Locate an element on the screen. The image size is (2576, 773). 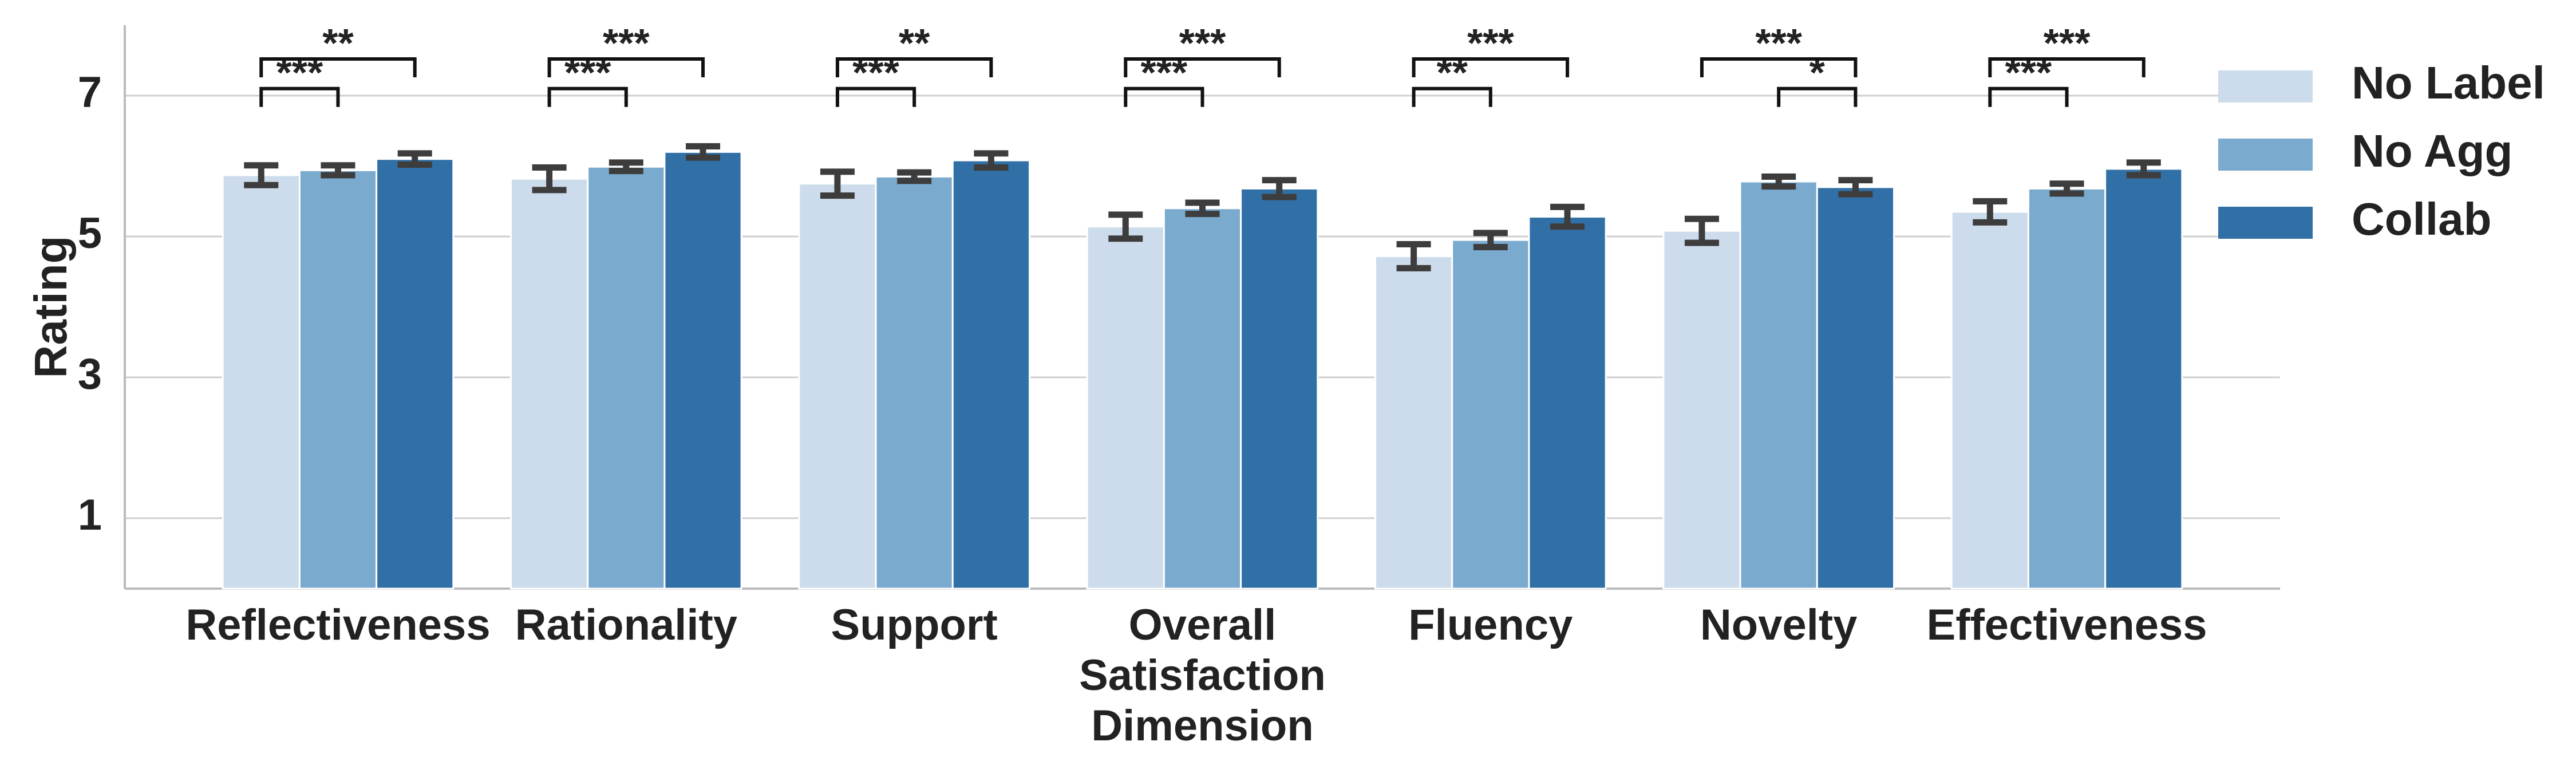
x-tick-label: Rationality is located at coordinates (626, 625).